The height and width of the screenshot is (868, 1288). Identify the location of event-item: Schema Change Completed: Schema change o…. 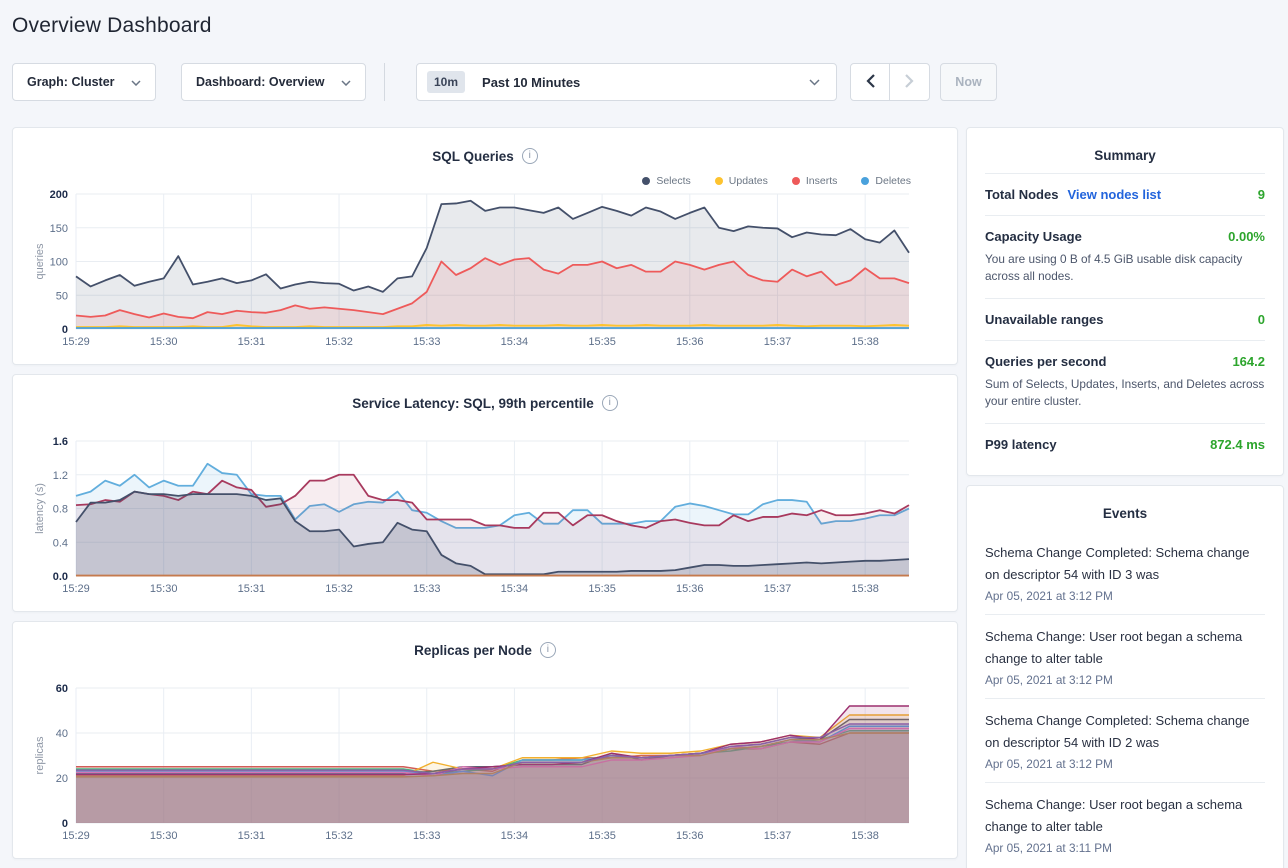
(1125, 573).